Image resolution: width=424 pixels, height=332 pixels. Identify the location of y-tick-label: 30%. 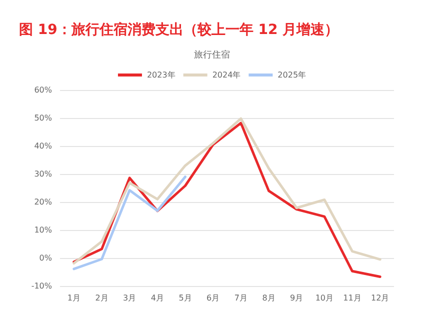
(43, 174).